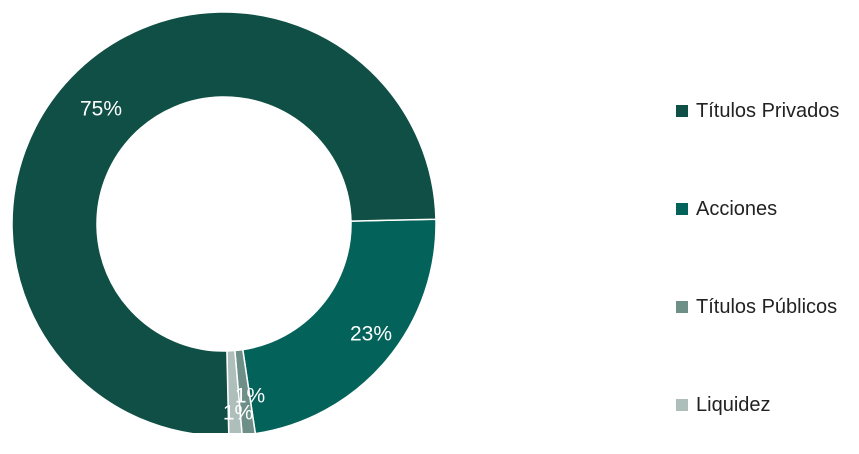 This screenshot has width=859, height=454. I want to click on data-label-acciones: 23%, so click(371, 334).